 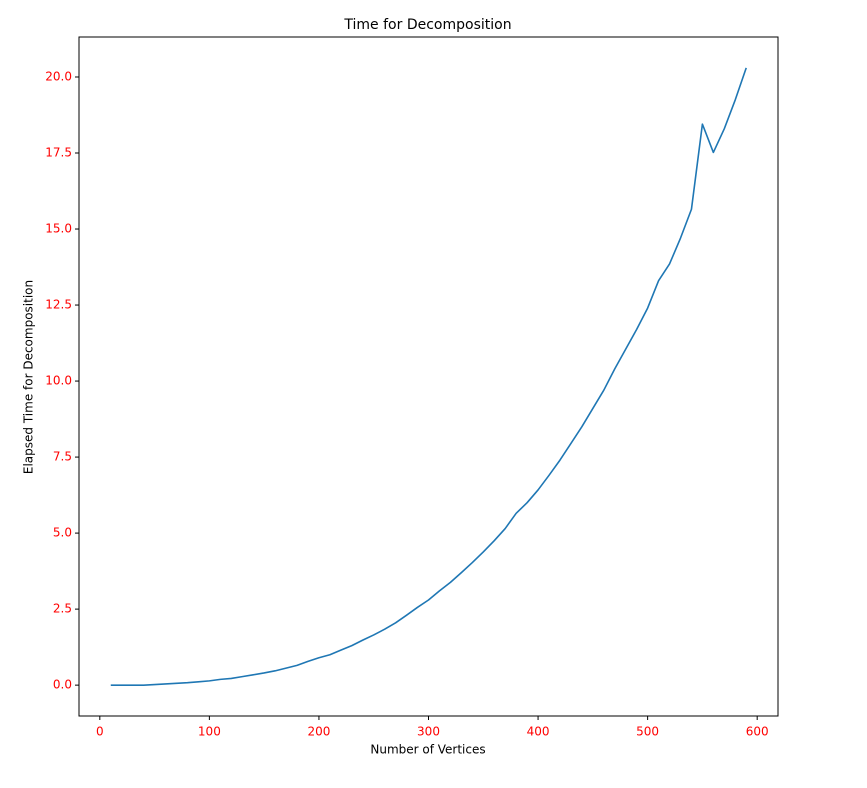 I want to click on chart-title: Time for Decomposition, so click(x=427, y=25).